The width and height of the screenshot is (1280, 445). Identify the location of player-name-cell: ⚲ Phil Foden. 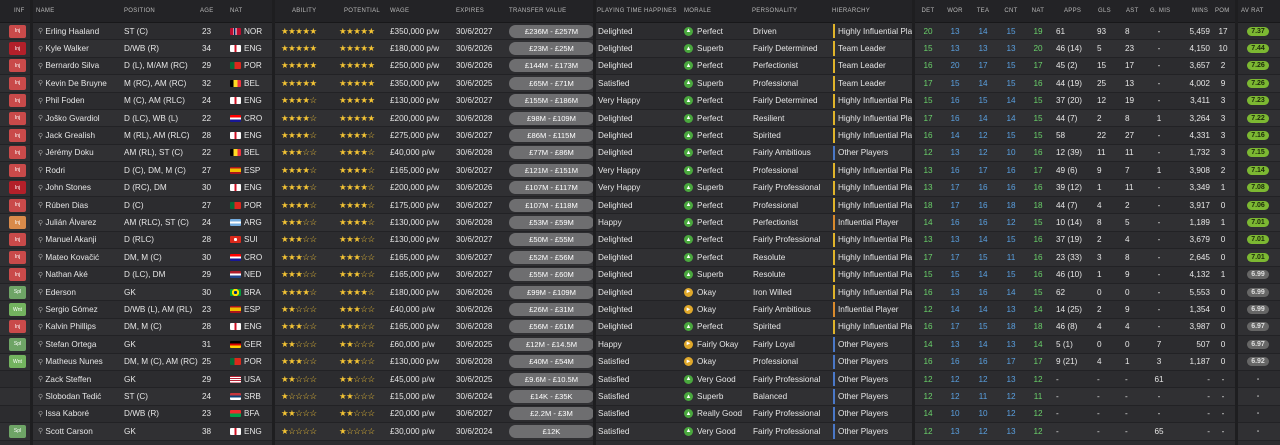
(80, 101).